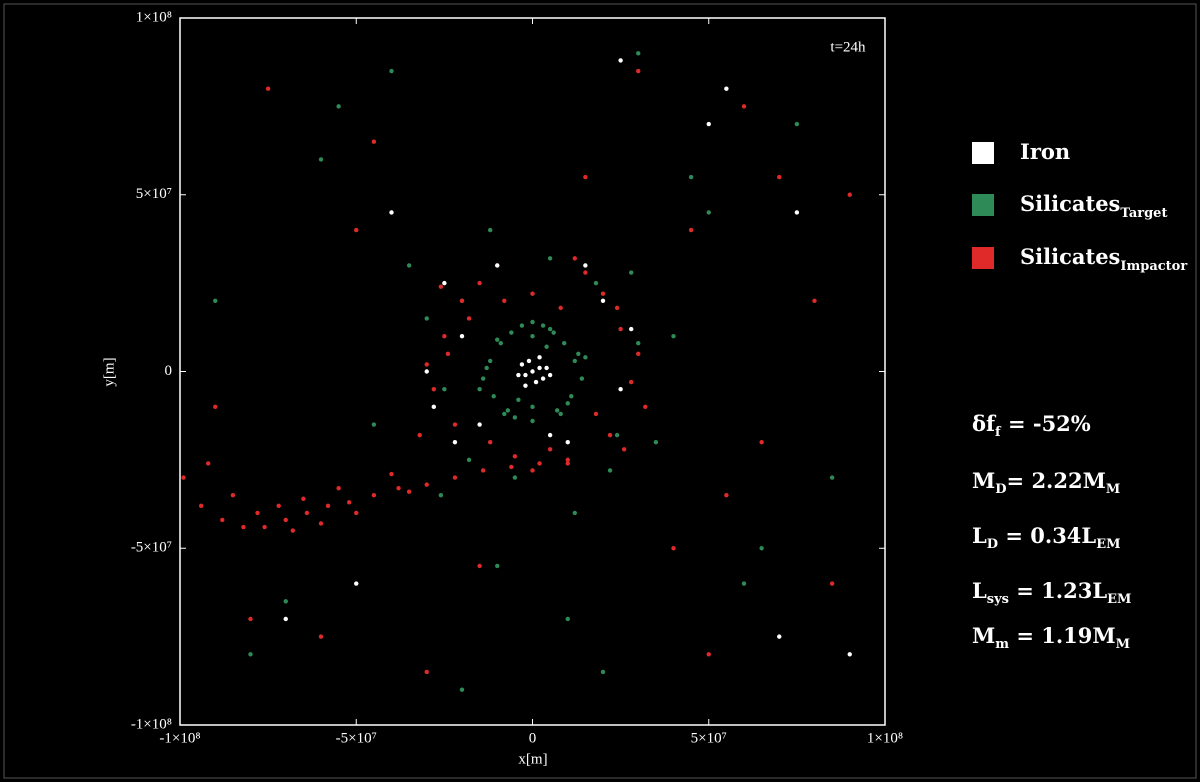 Image resolution: width=1200 pixels, height=782 pixels. Describe the element at coordinates (983, 635) in the screenshot. I see `stat-text: M` at that location.